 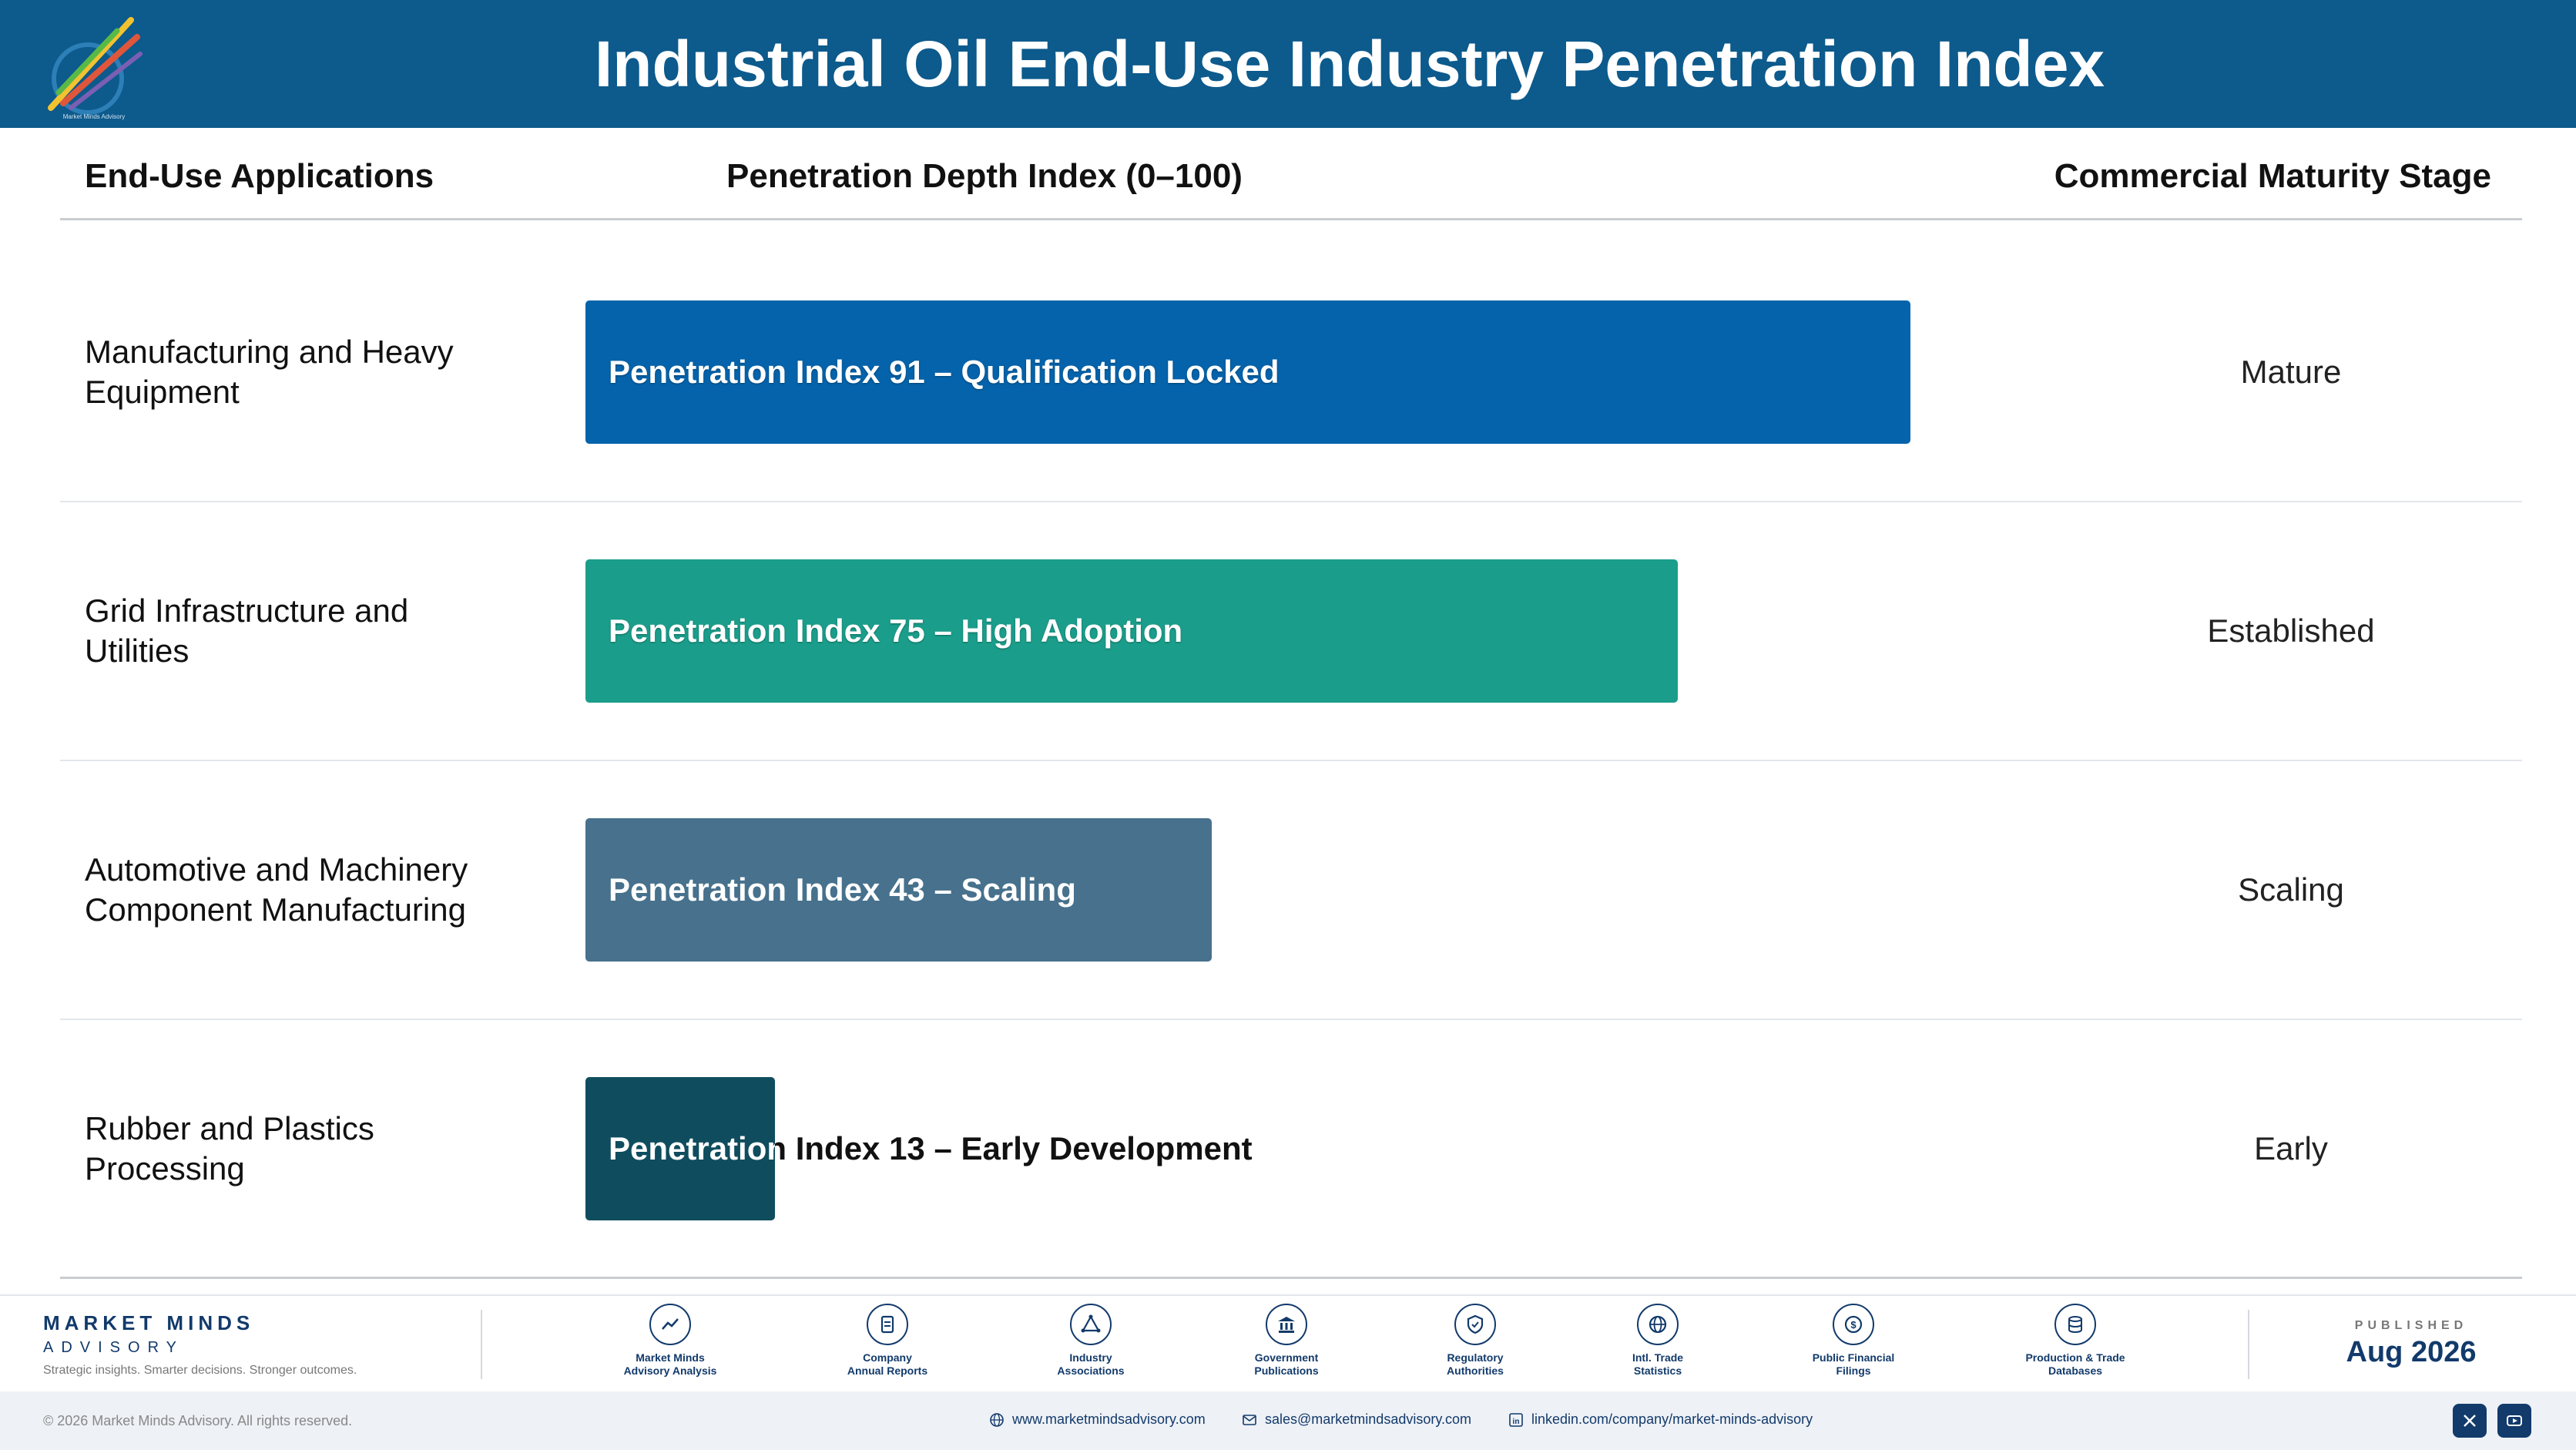 I want to click on coin-icon: $, so click(x=1853, y=1324).